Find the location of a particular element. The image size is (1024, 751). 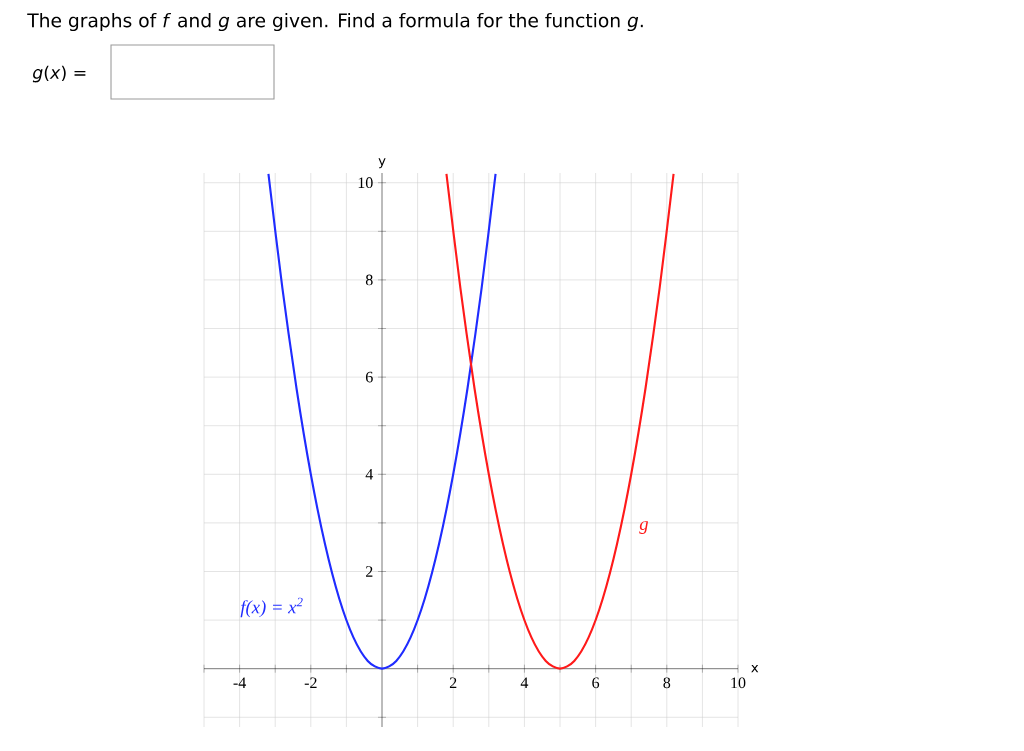

y-tick-label: 2 is located at coordinates (369, 571).